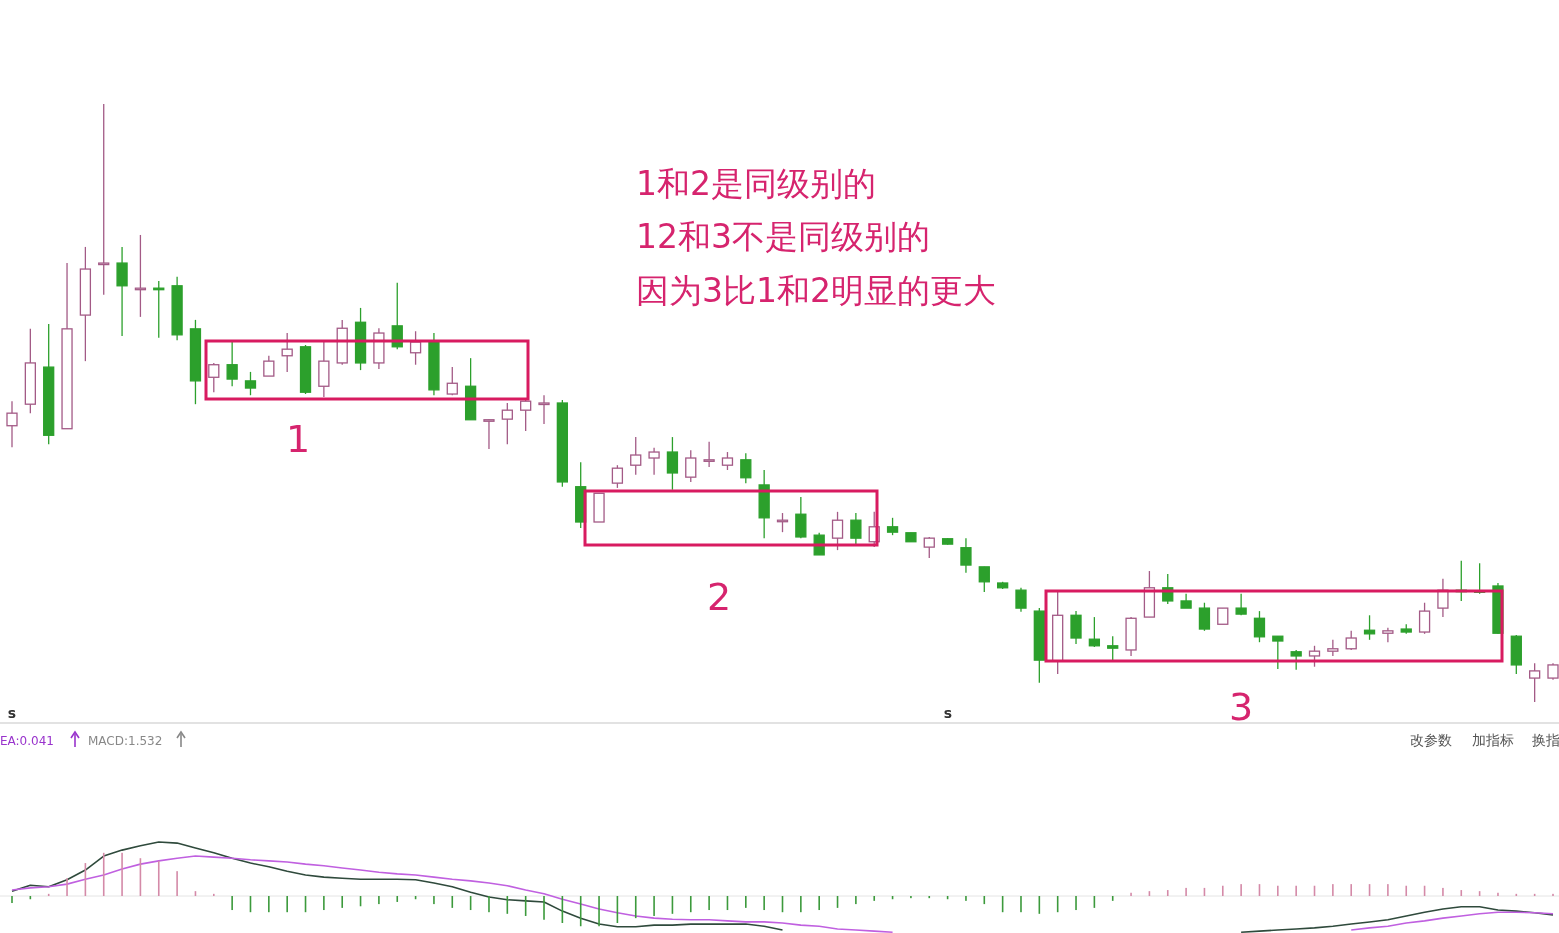  What do you see at coordinates (1493, 740) in the screenshot?
I see `text: 加指标` at bounding box center [1493, 740].